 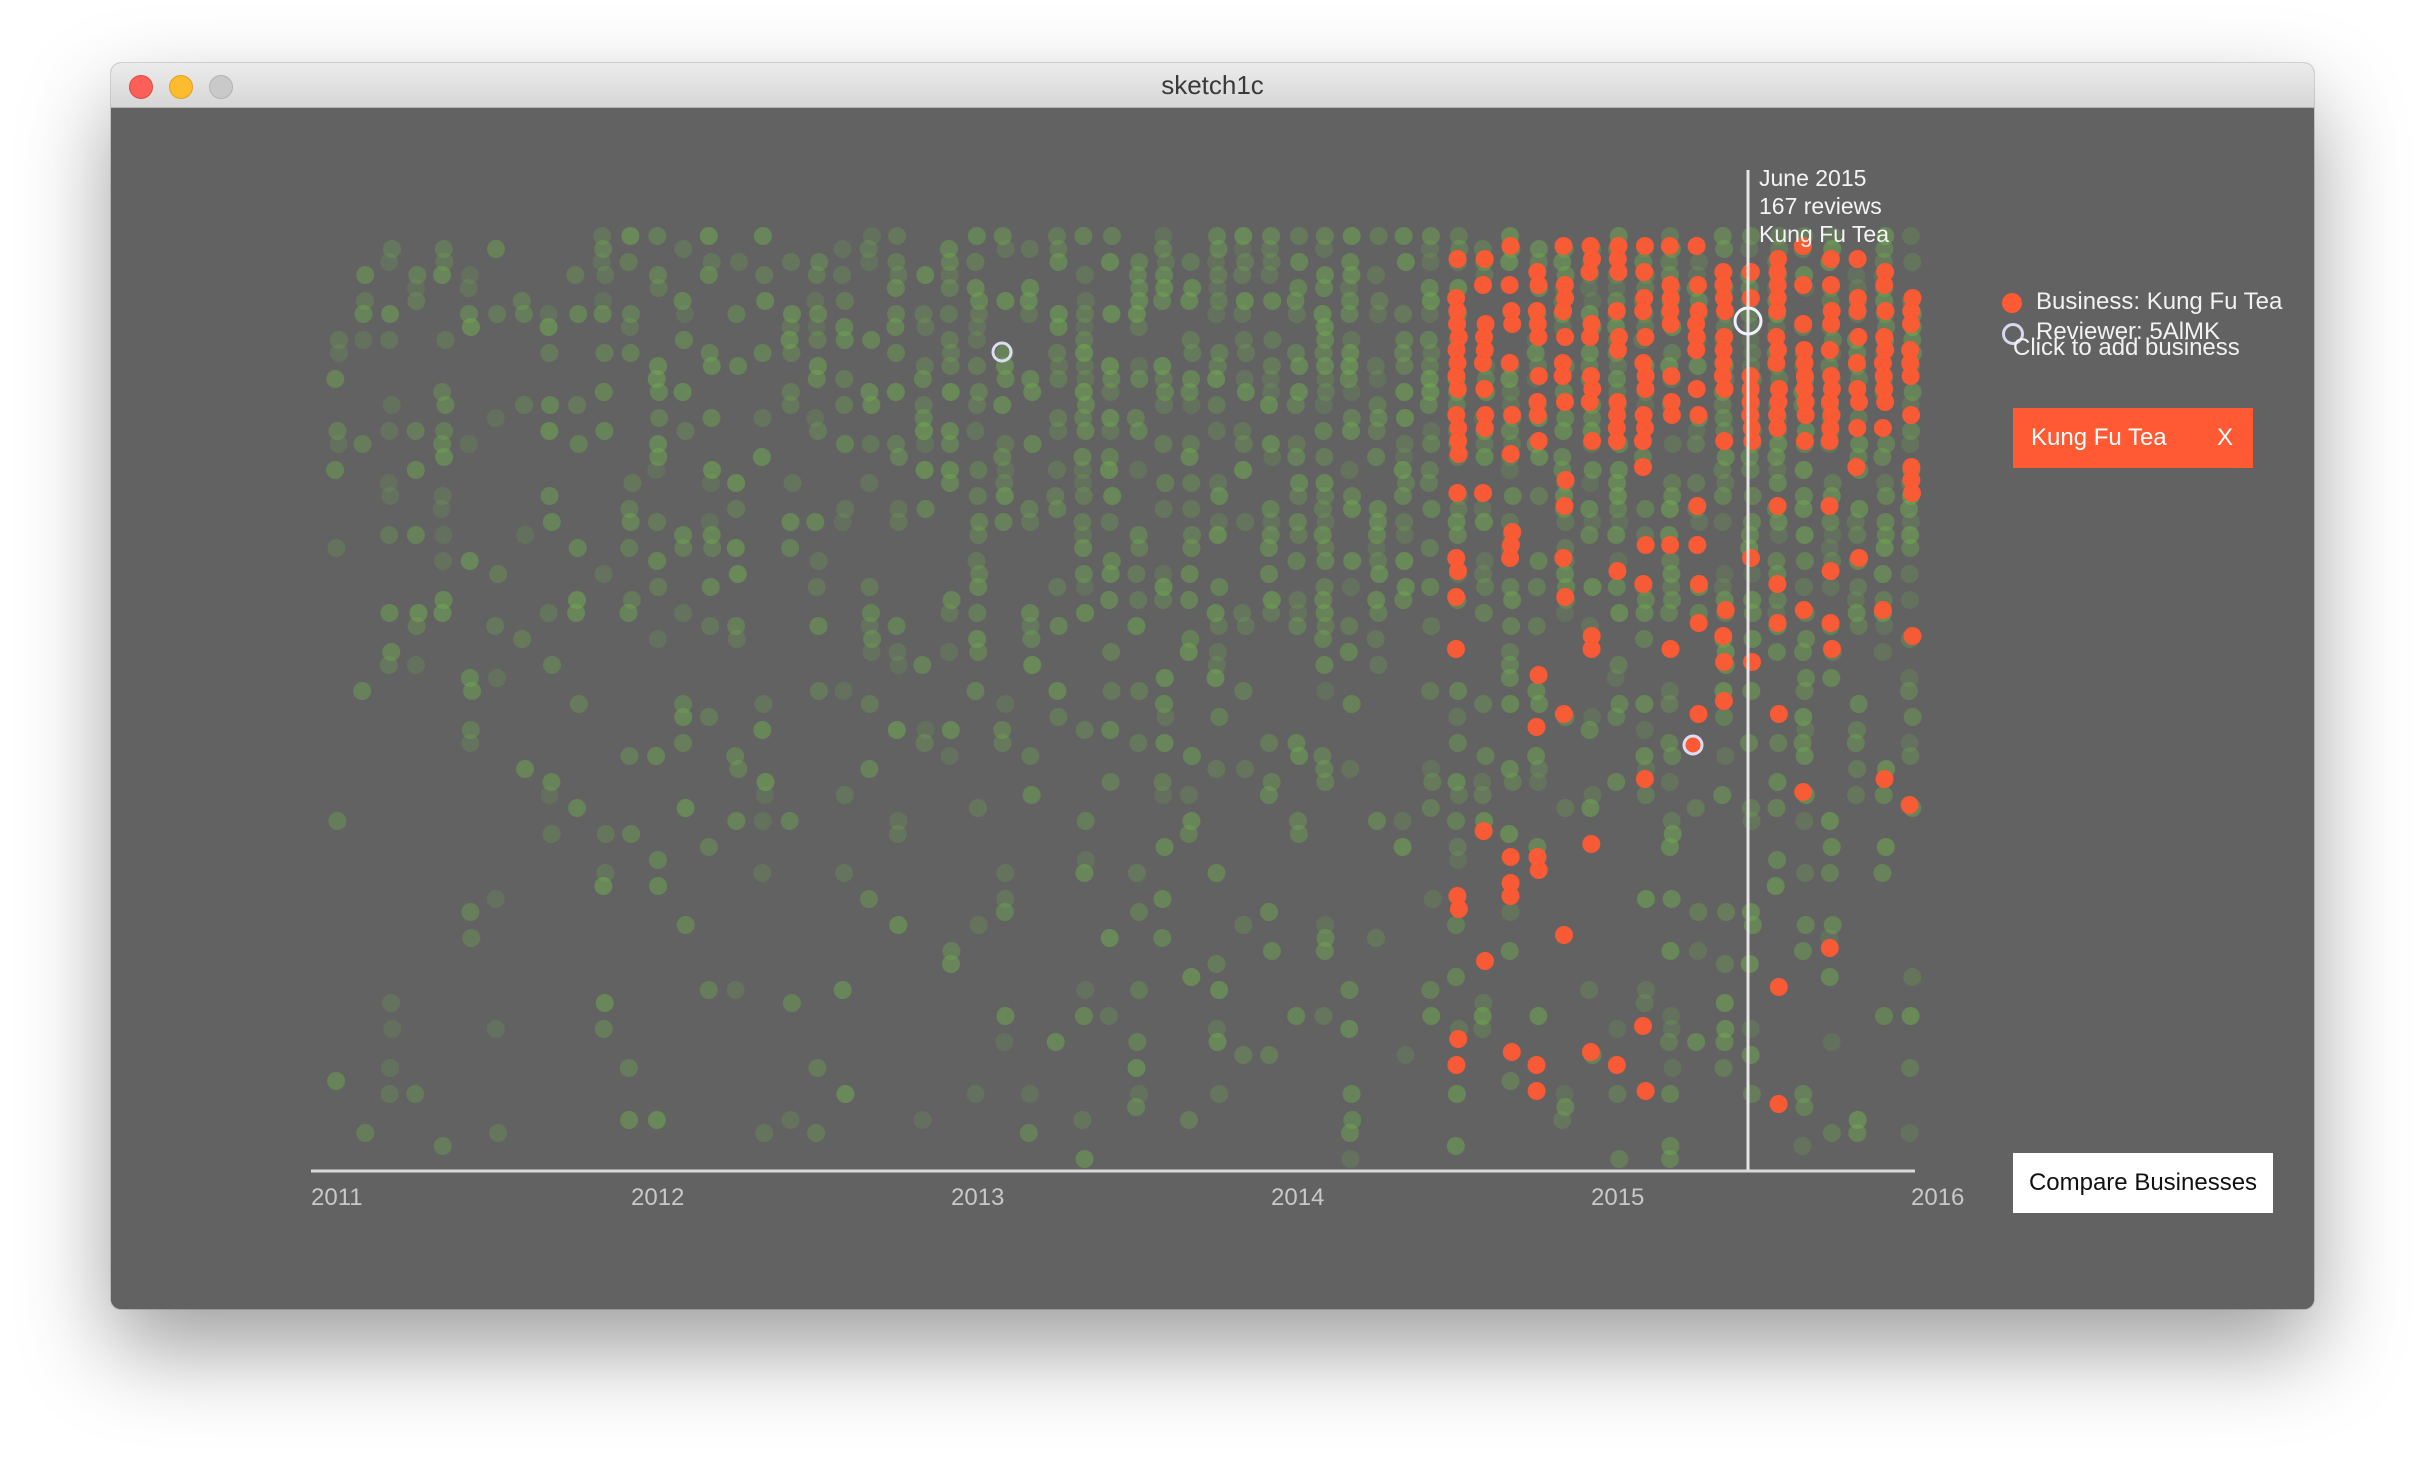 What do you see at coordinates (1693, 745) in the screenshot?
I see `reviewer-review-point` at bounding box center [1693, 745].